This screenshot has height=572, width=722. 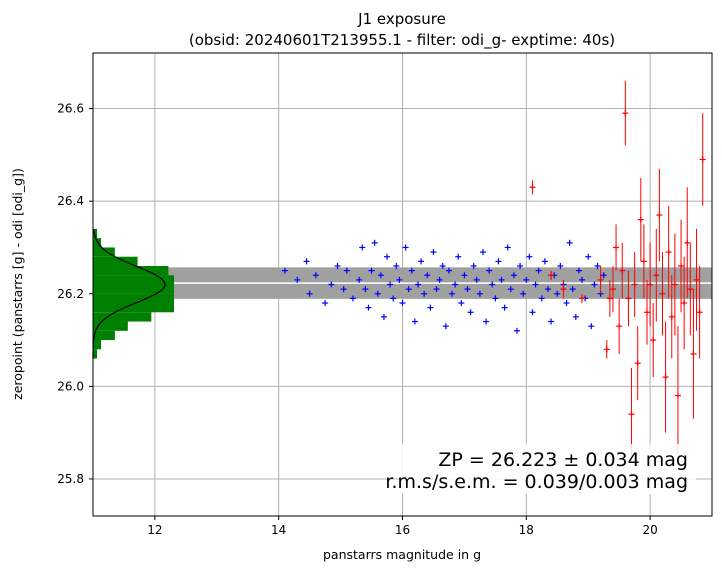 What do you see at coordinates (70, 294) in the screenshot?
I see `y-tick-label: 26.2` at bounding box center [70, 294].